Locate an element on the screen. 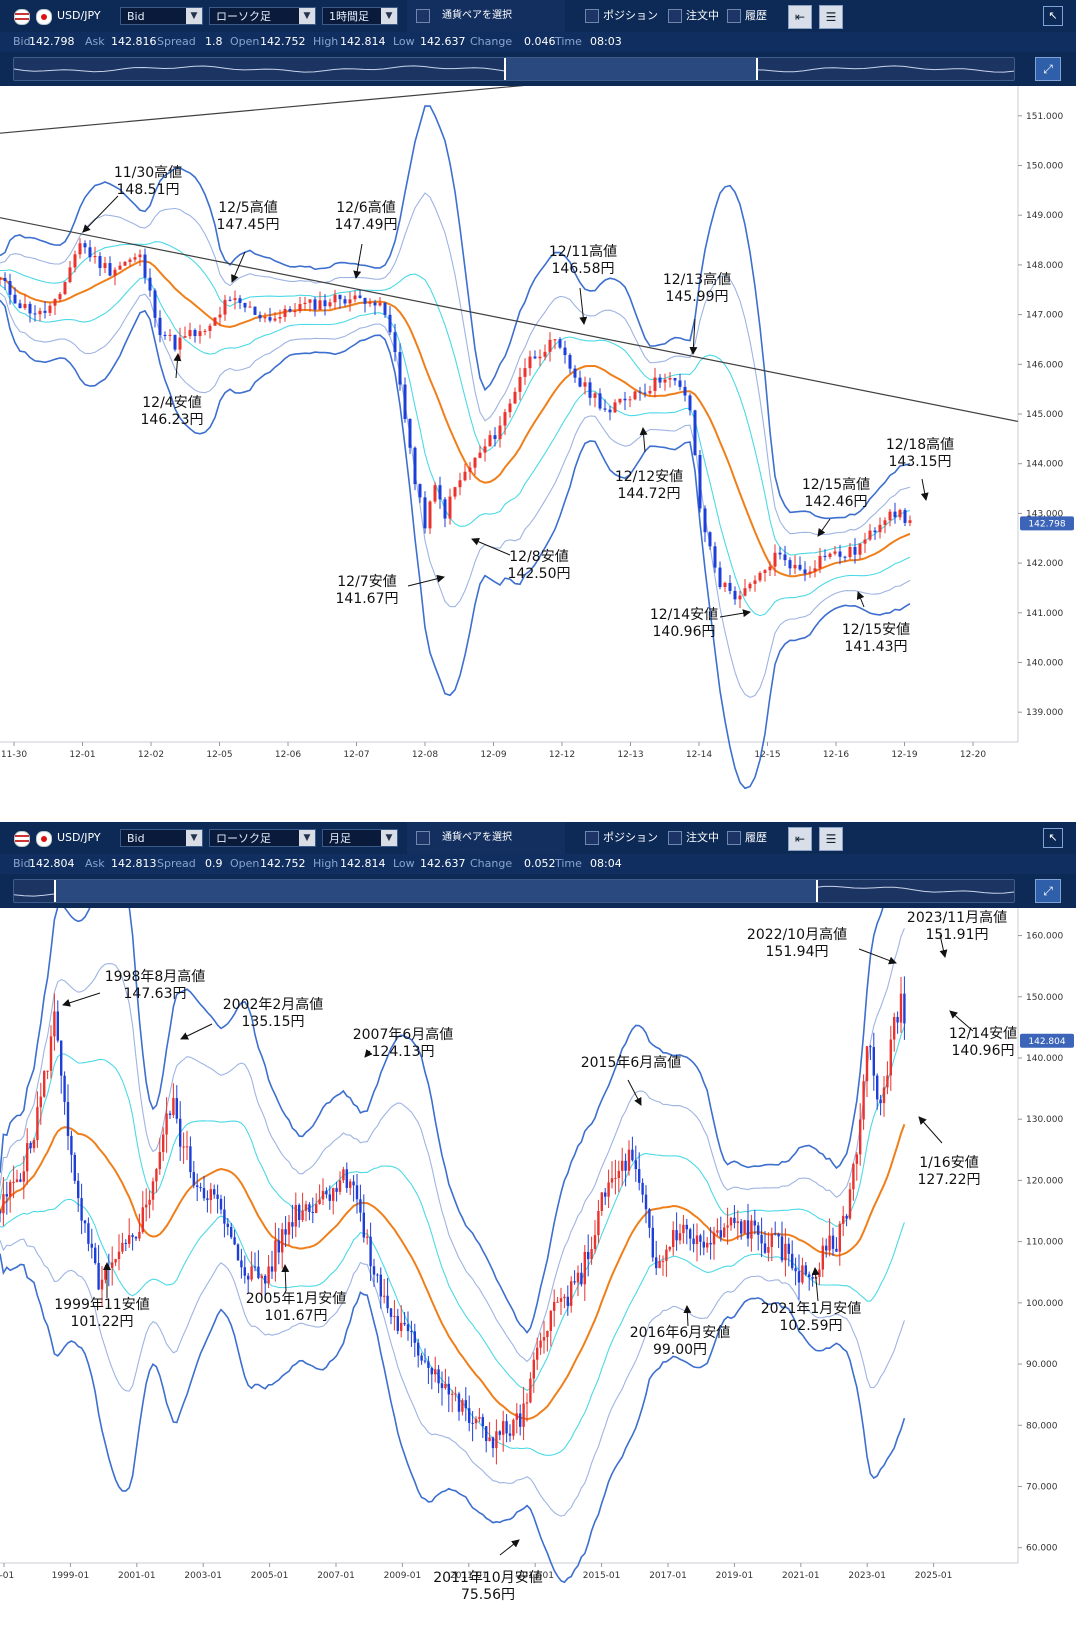  timeframe-select: 月足 ▼ is located at coordinates (360, 838).